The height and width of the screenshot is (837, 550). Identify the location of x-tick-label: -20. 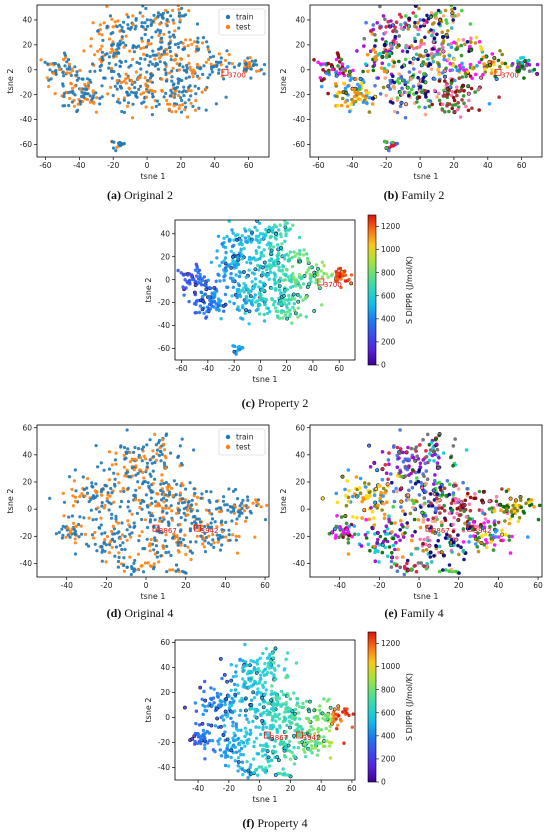
(106, 585).